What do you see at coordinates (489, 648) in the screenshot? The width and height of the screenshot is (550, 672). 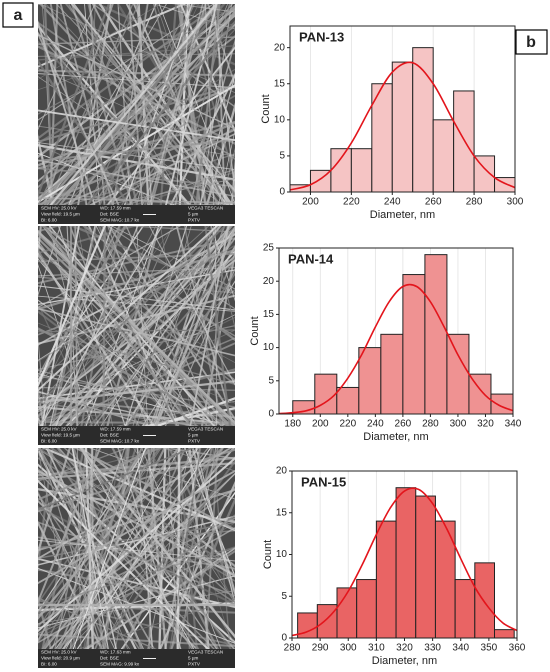 I see `x-tick-label: 350` at bounding box center [489, 648].